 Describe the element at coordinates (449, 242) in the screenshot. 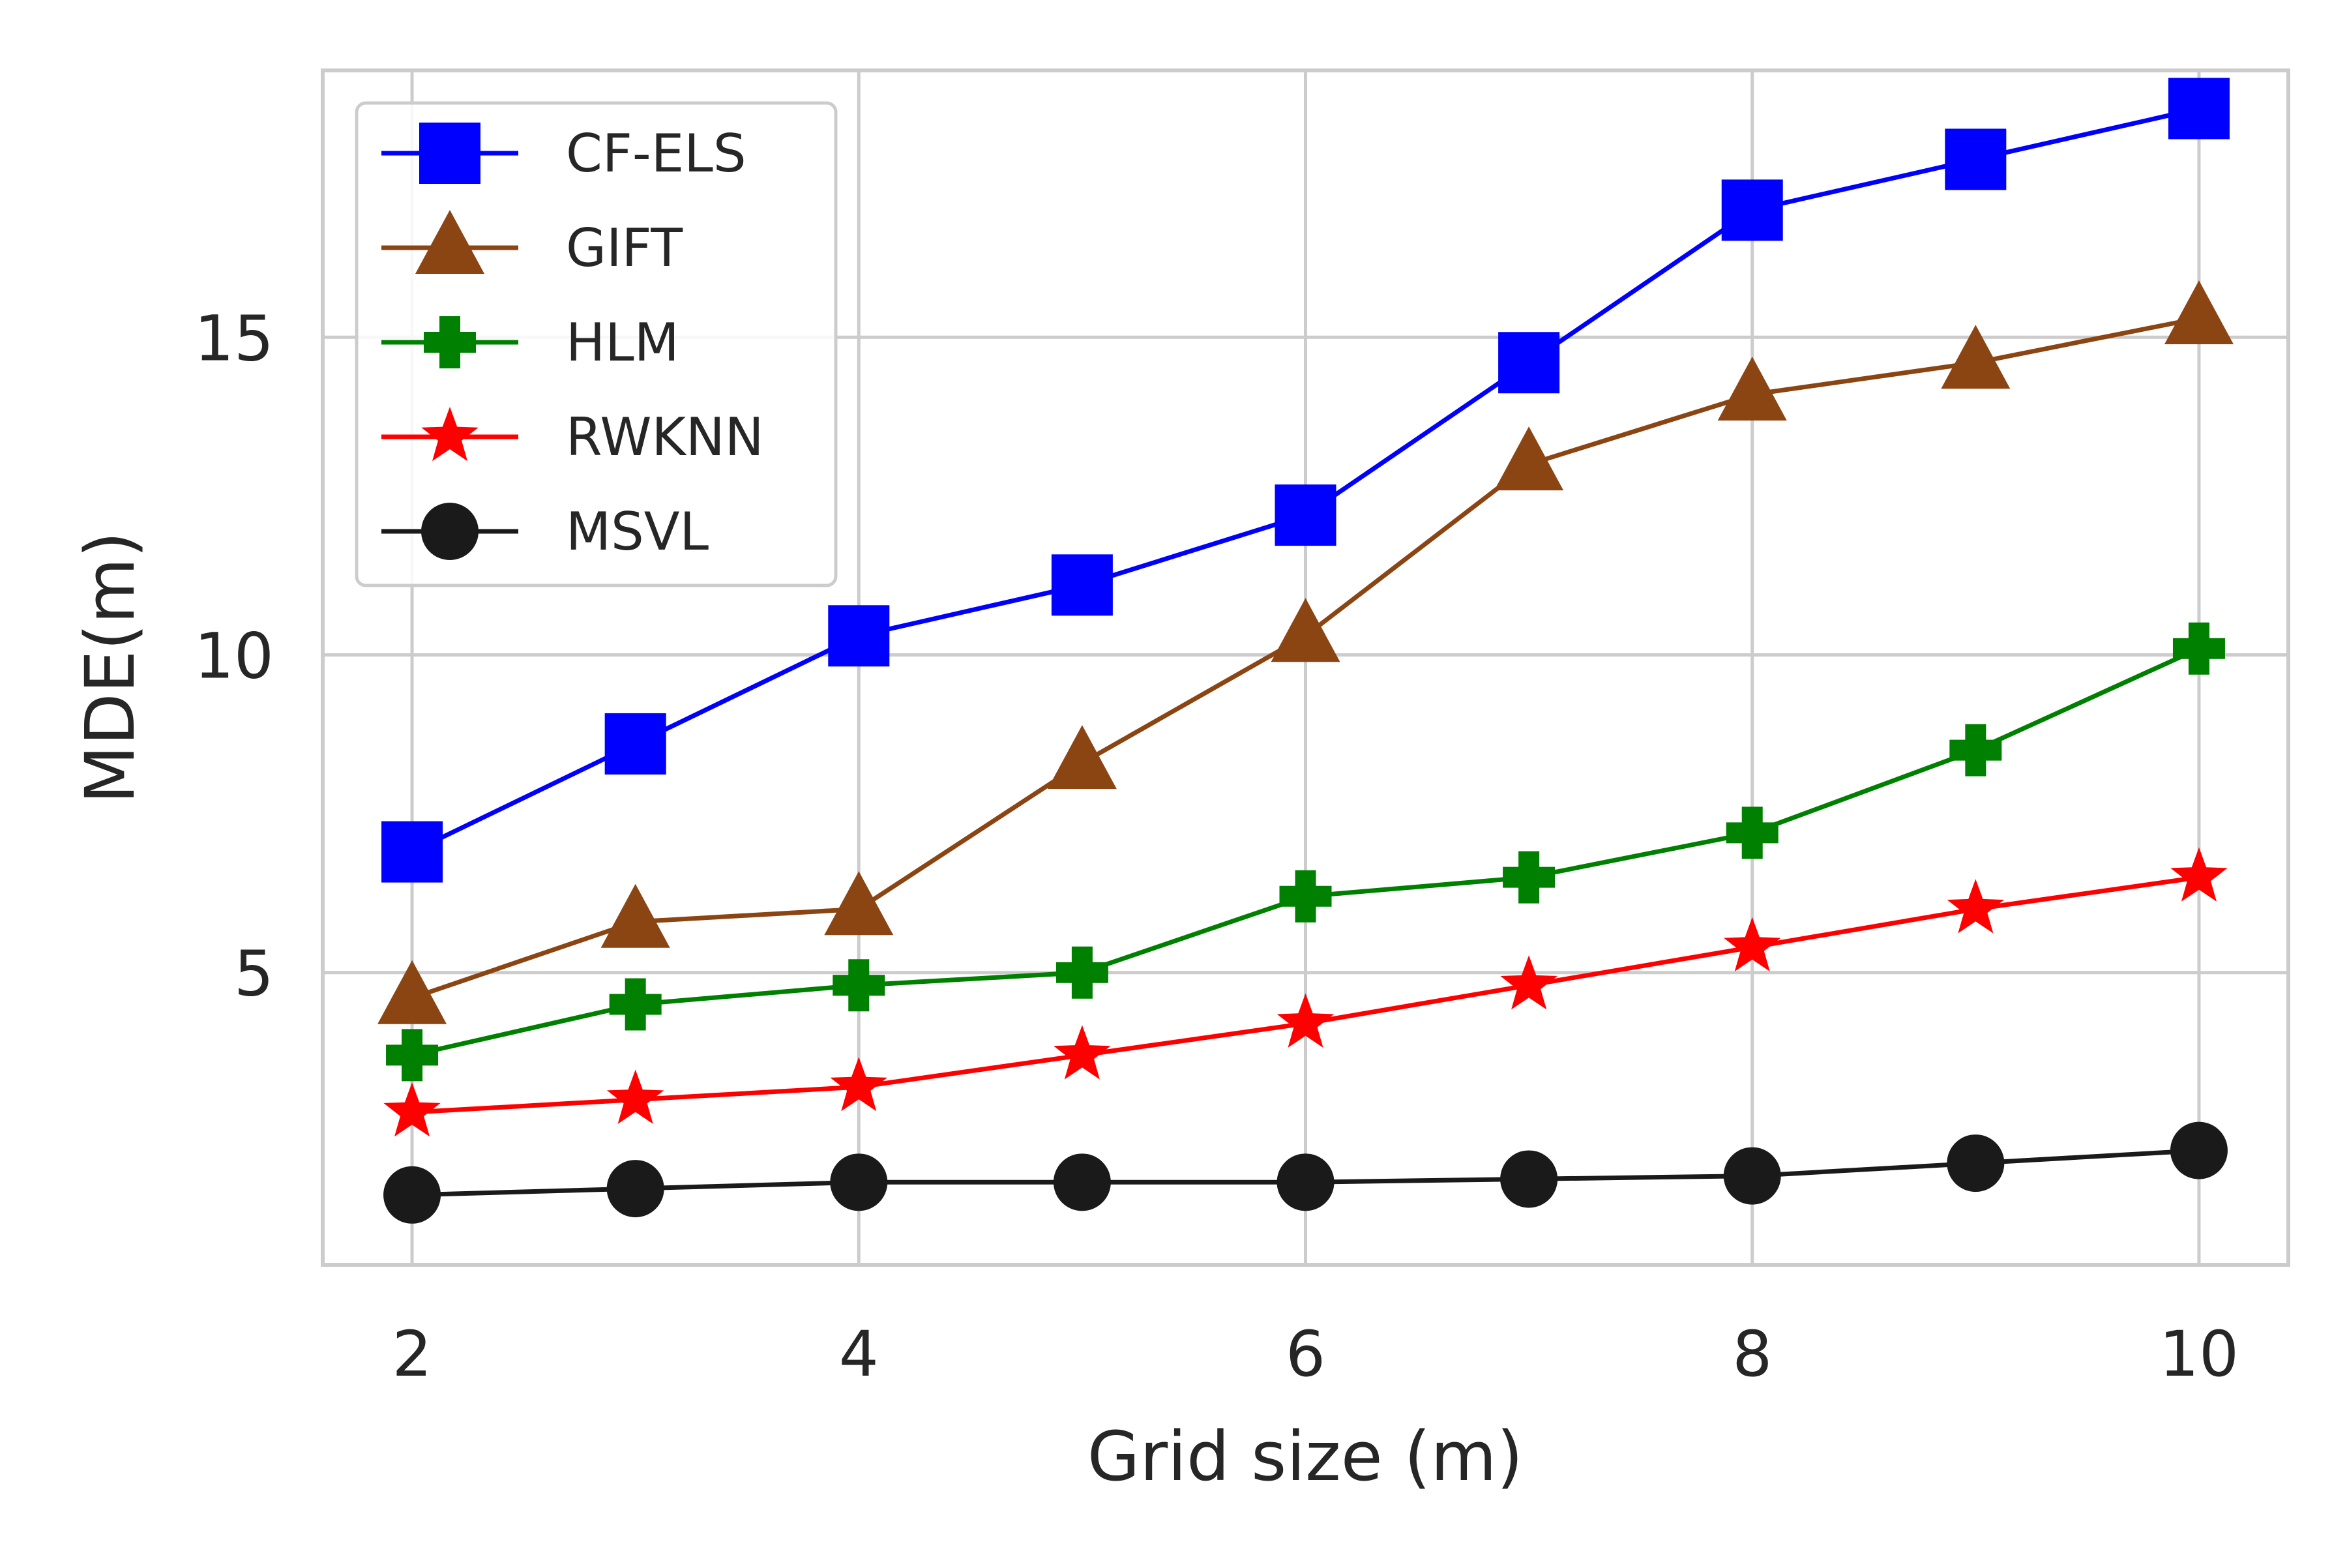

I see `legend-marker-gift` at that location.